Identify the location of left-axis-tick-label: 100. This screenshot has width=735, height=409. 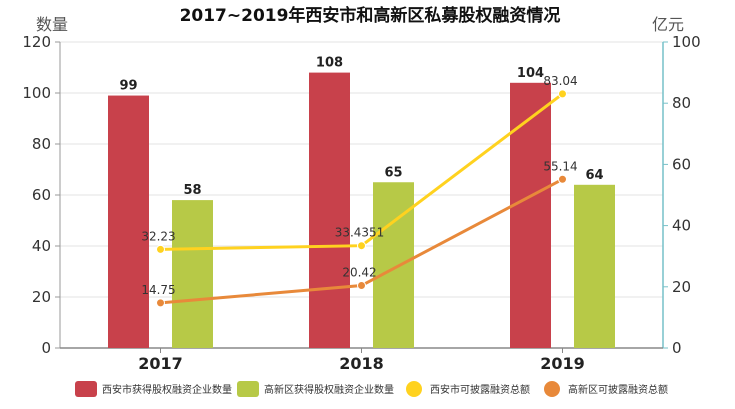
(36, 93).